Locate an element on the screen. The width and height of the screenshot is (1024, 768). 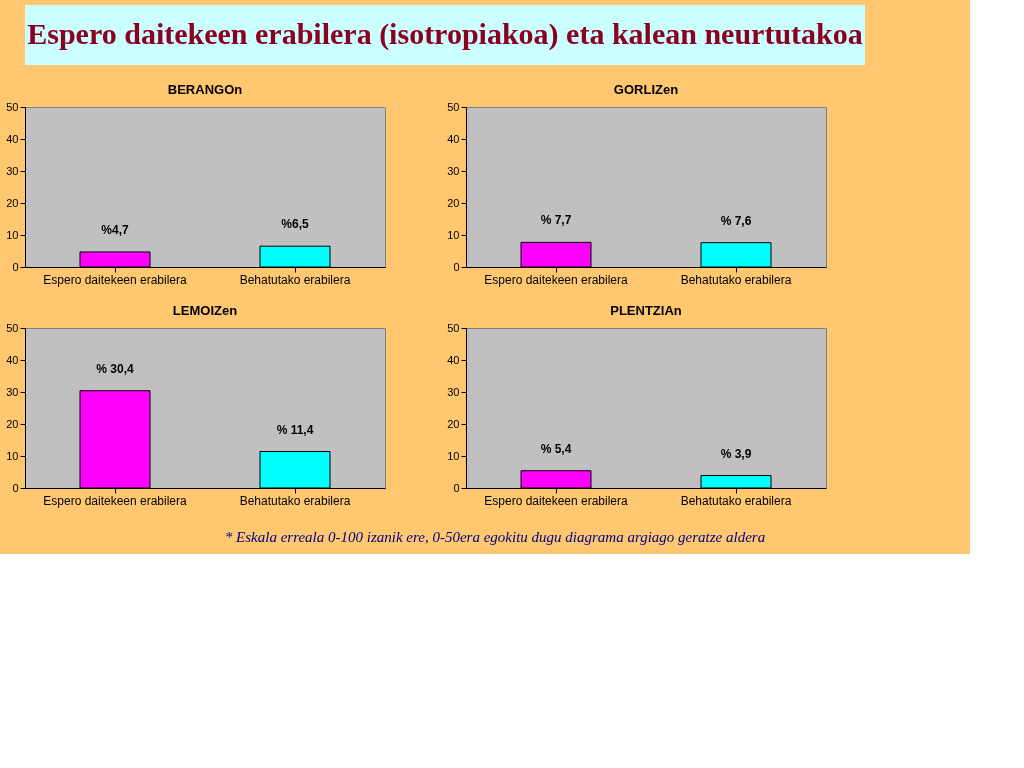
data-label: % 11,4 is located at coordinates (295, 429).